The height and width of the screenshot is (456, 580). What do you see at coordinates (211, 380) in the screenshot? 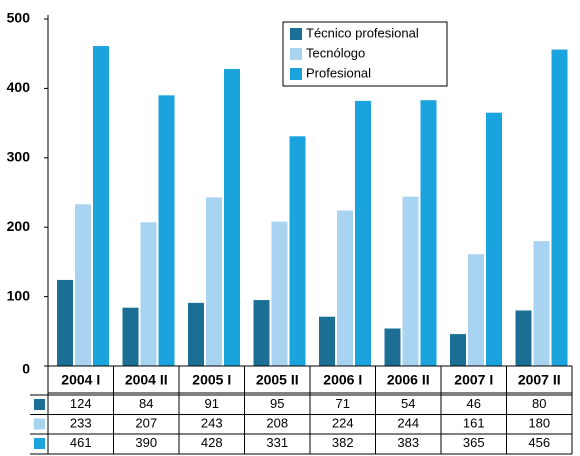
I see `x-tick-label: 2005 I` at bounding box center [211, 380].